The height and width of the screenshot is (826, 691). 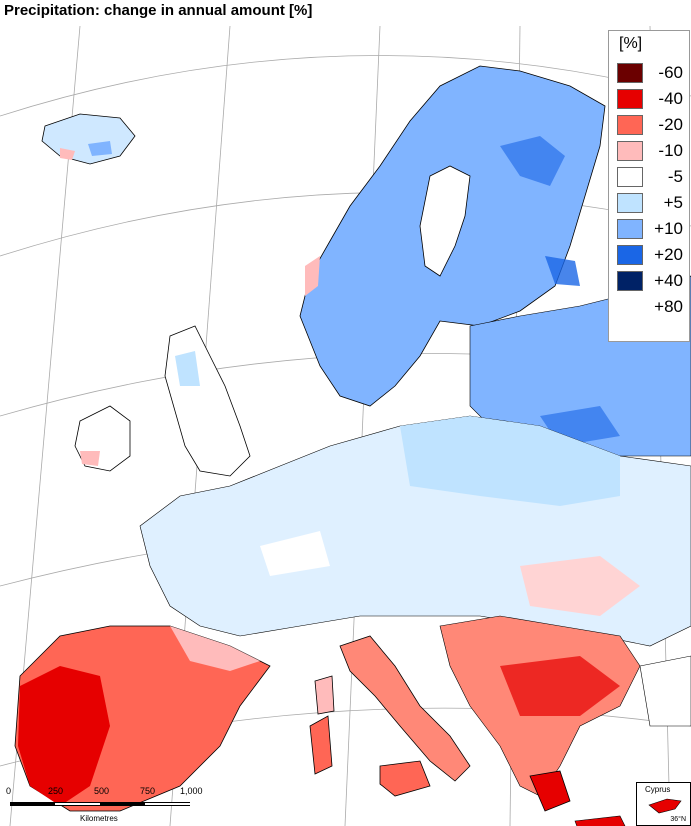 I want to click on legend-item: -20, so click(x=649, y=125).